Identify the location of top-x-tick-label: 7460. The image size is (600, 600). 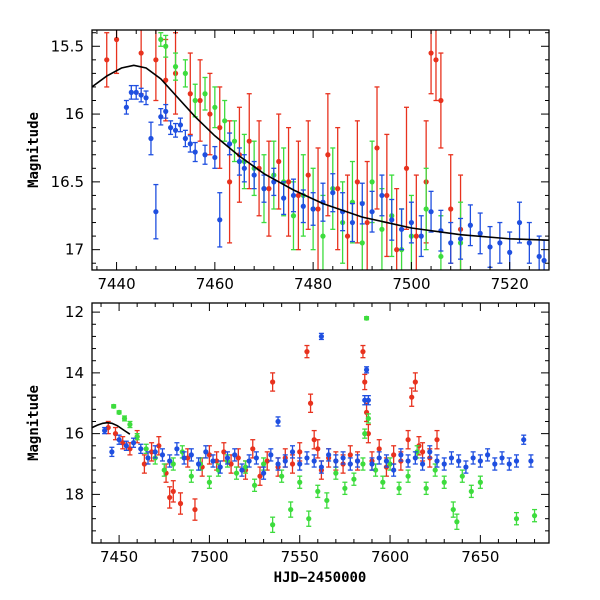
(215, 284).